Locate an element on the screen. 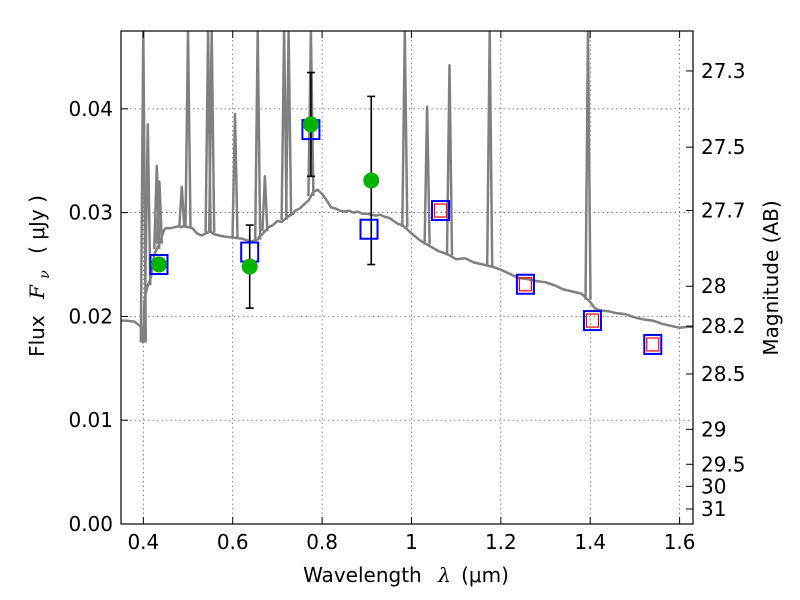 This screenshot has height=600, width=800. x-tick-label: 0.6 is located at coordinates (233, 542).